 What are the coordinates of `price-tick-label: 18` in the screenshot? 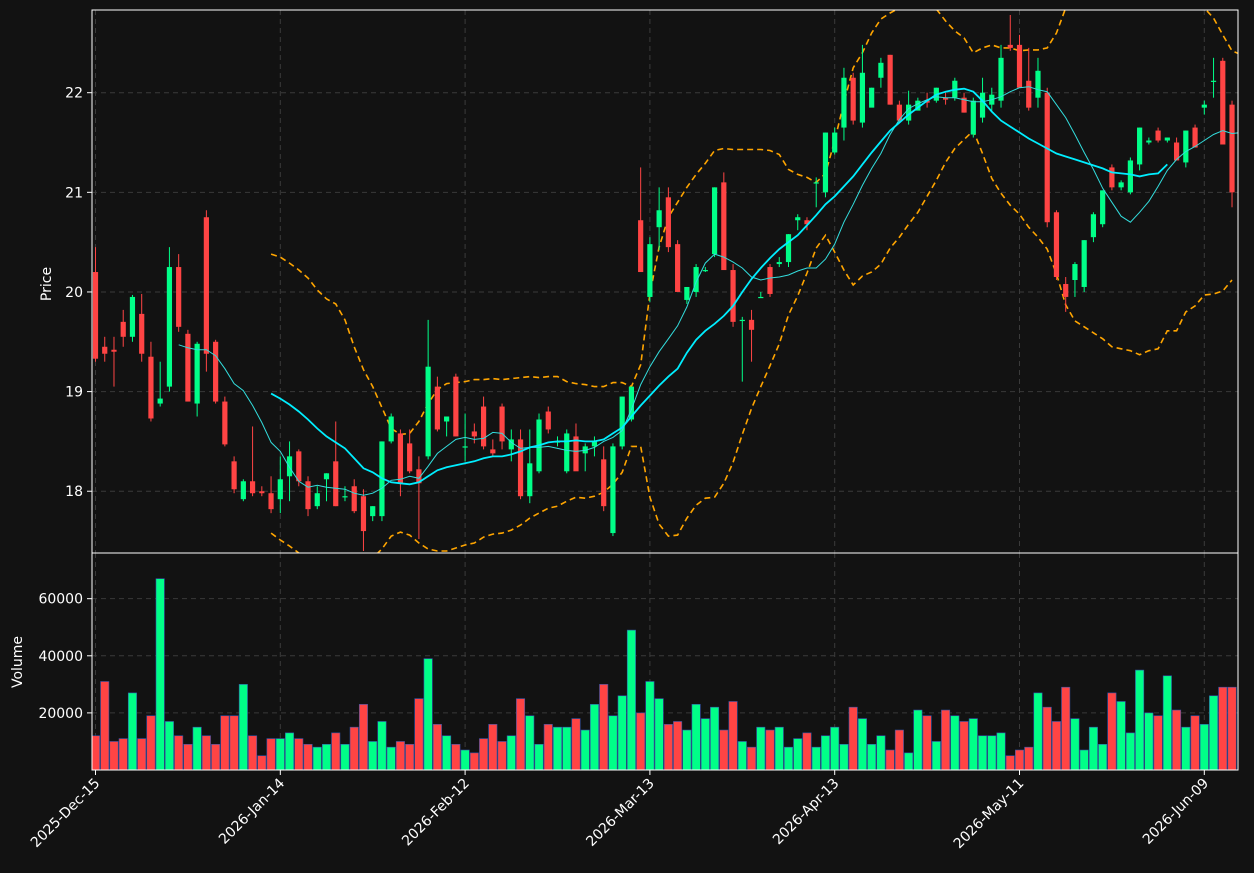 It's located at (74, 492).